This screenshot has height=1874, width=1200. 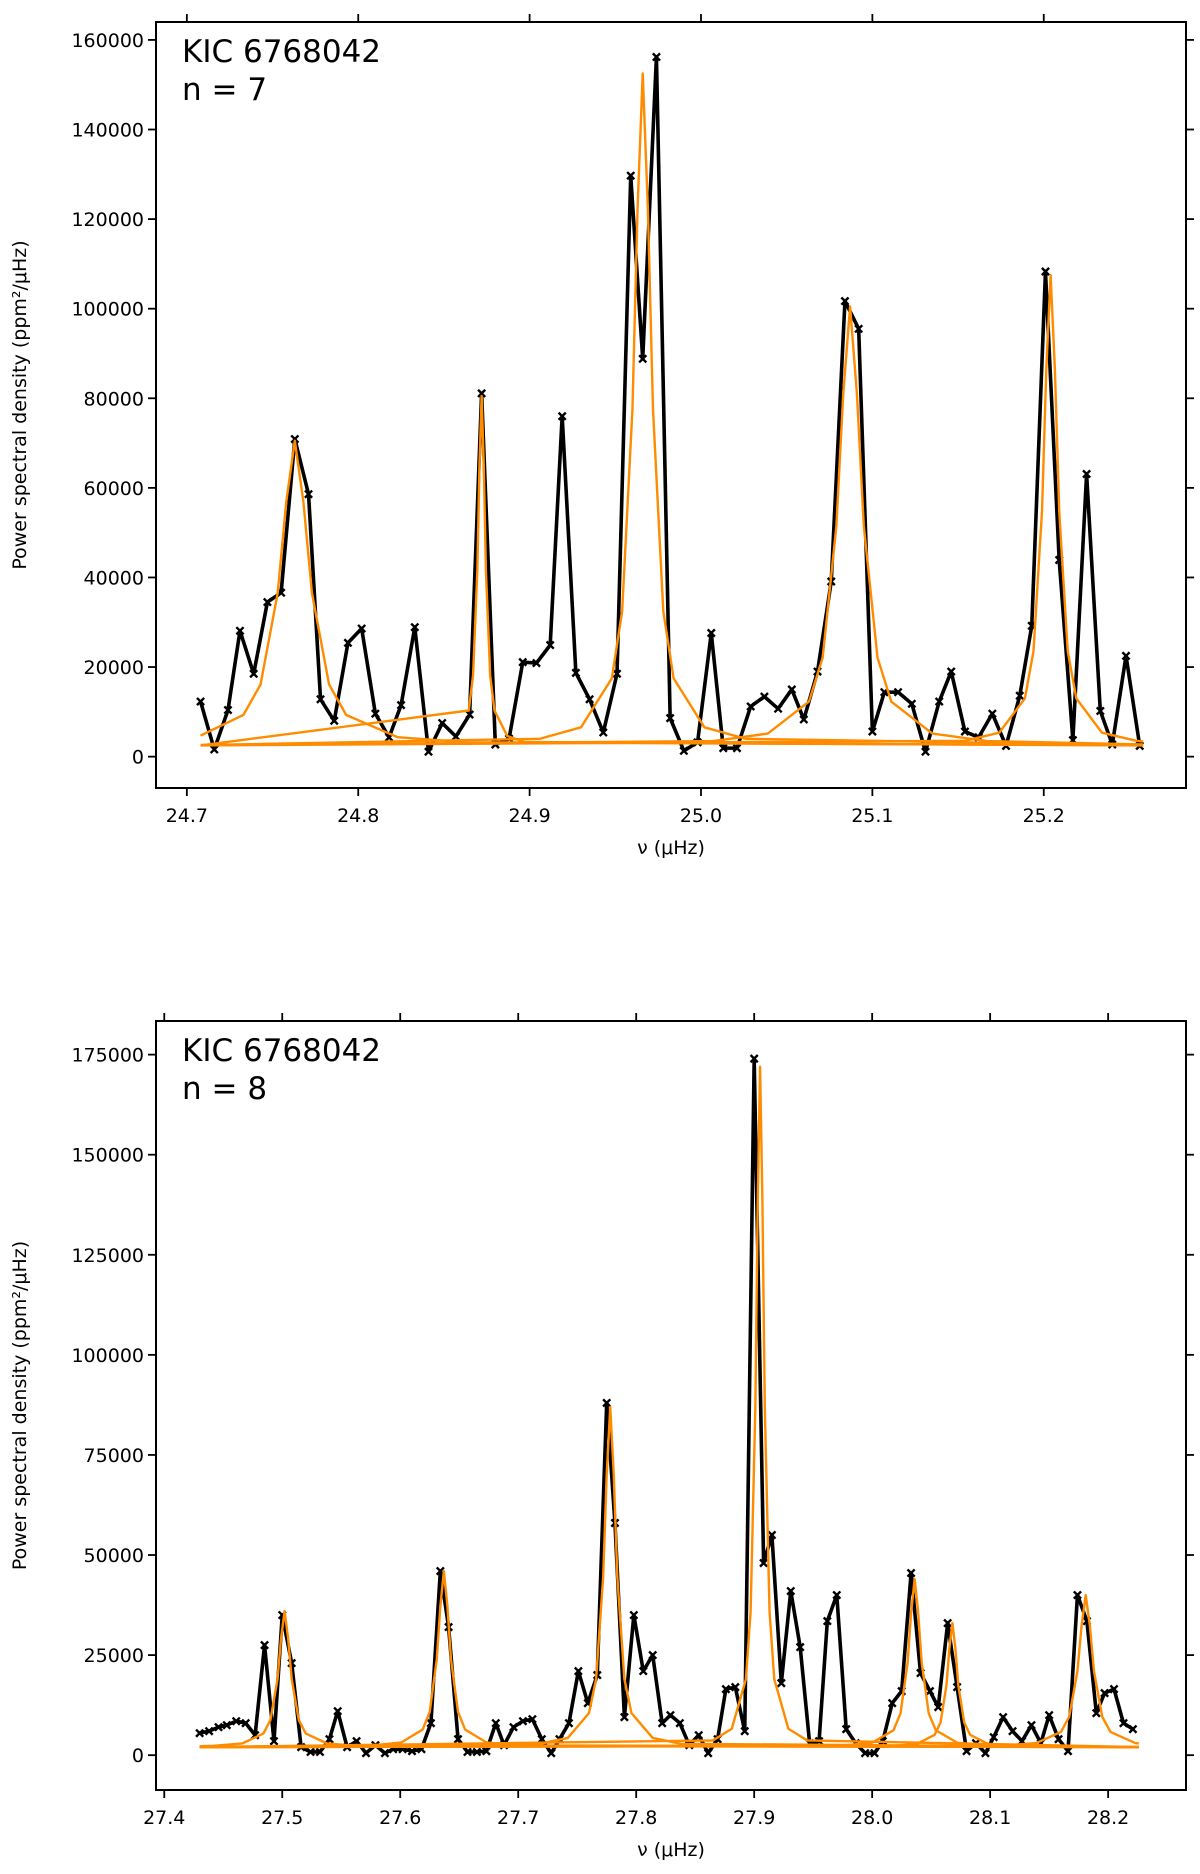 What do you see at coordinates (114, 578) in the screenshot?
I see `y-tick-label: 40000` at bounding box center [114, 578].